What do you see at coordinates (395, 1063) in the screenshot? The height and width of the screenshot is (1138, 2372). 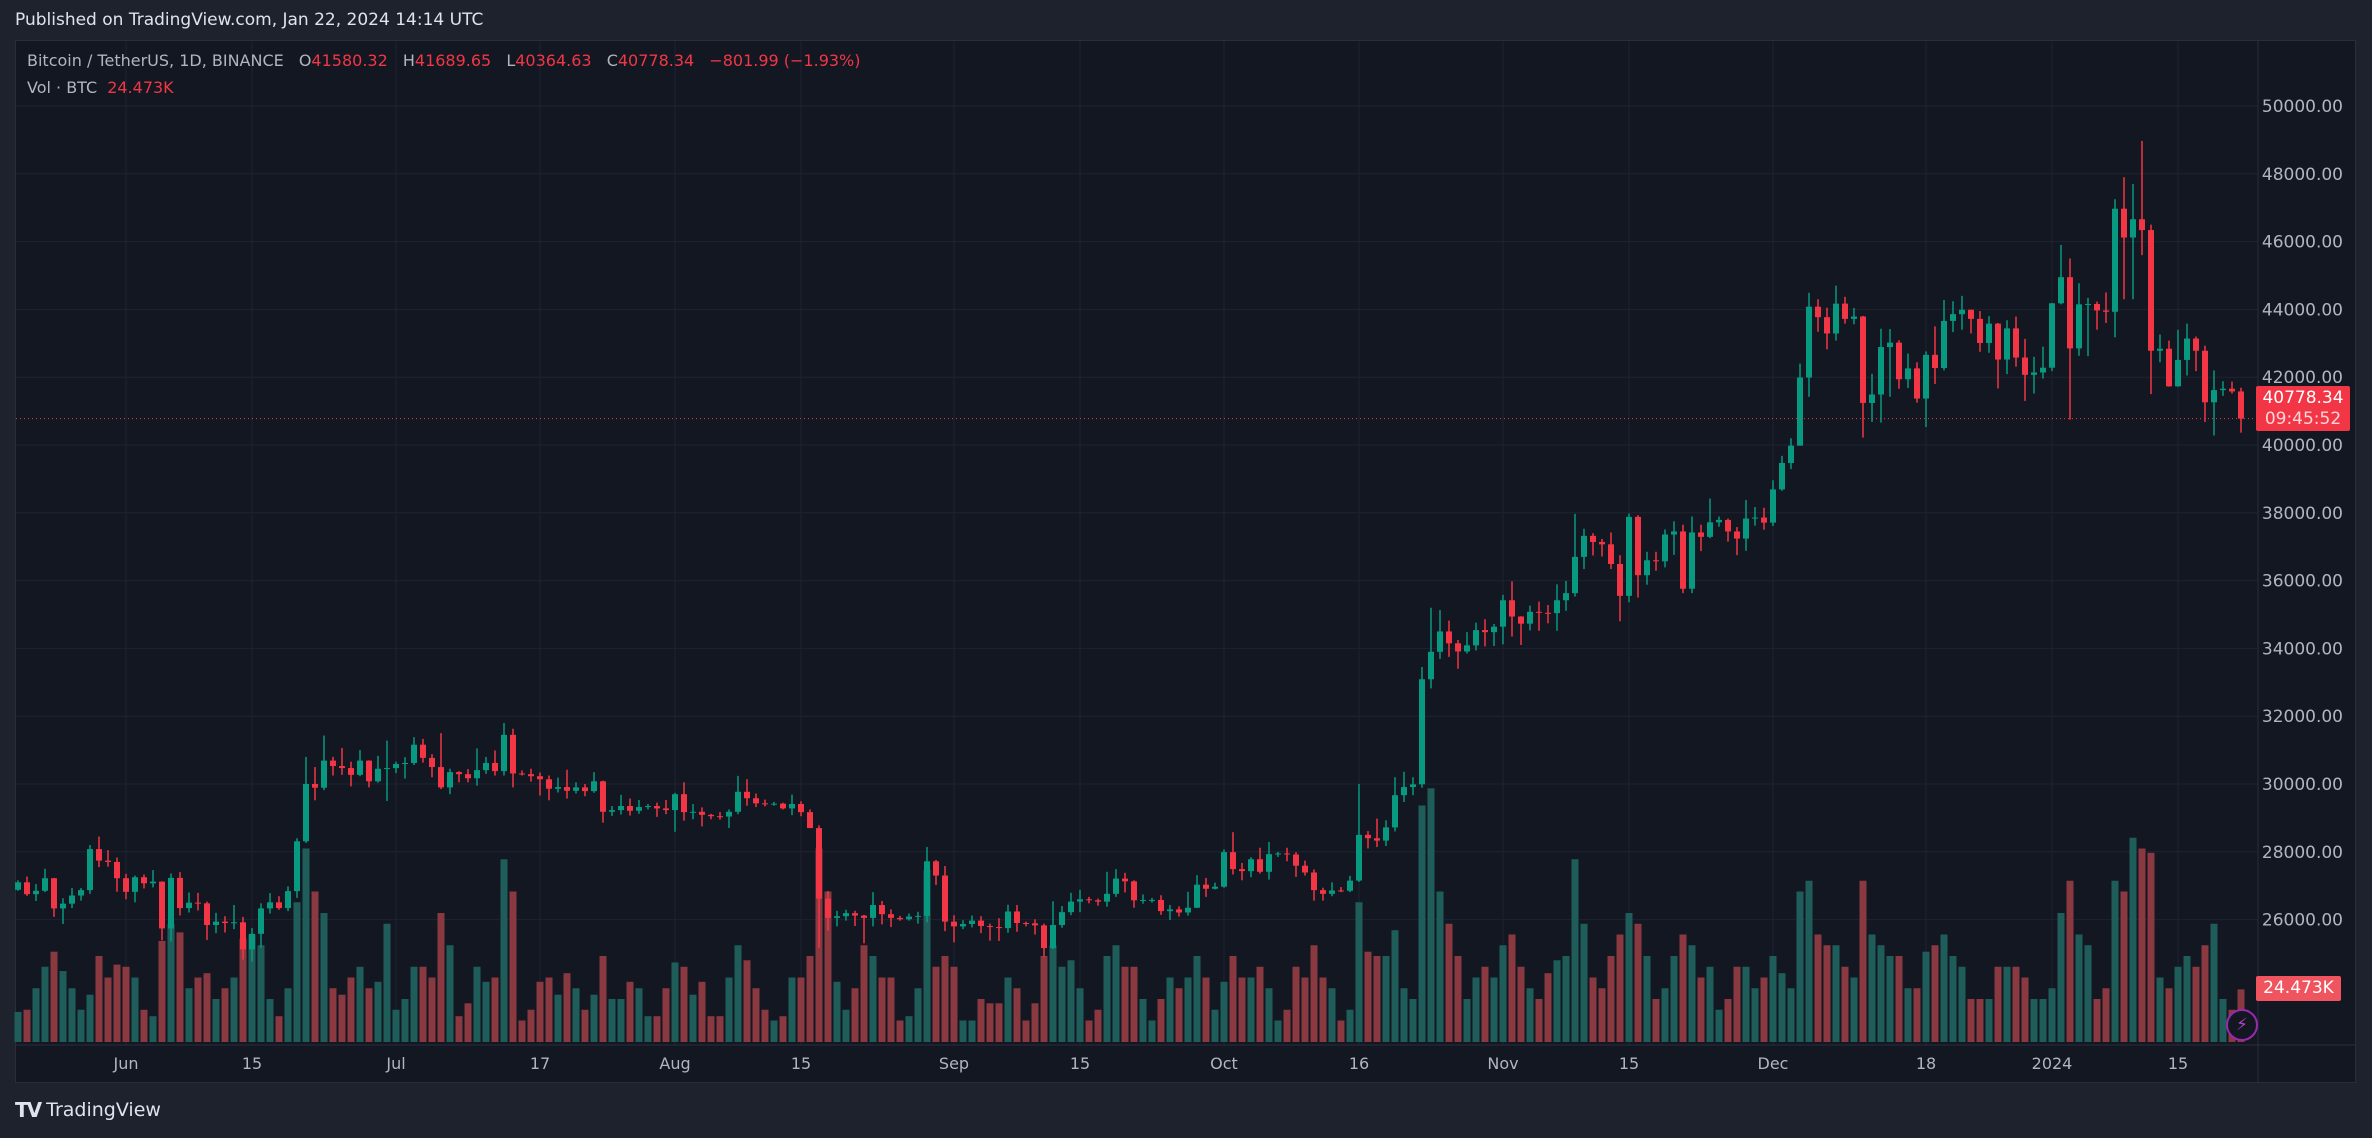 I see `time-tick-label: Jul` at bounding box center [395, 1063].